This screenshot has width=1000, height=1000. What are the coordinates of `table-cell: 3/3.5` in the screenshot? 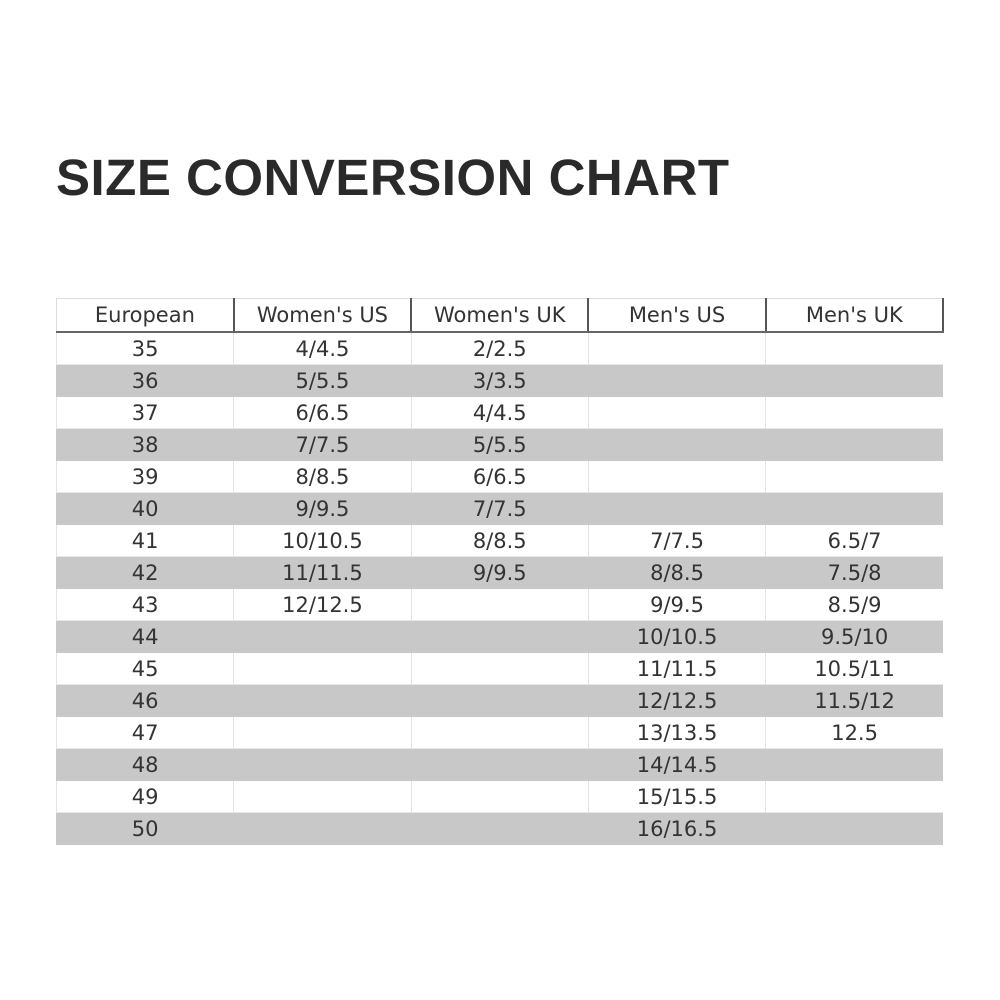 It's located at (499, 380).